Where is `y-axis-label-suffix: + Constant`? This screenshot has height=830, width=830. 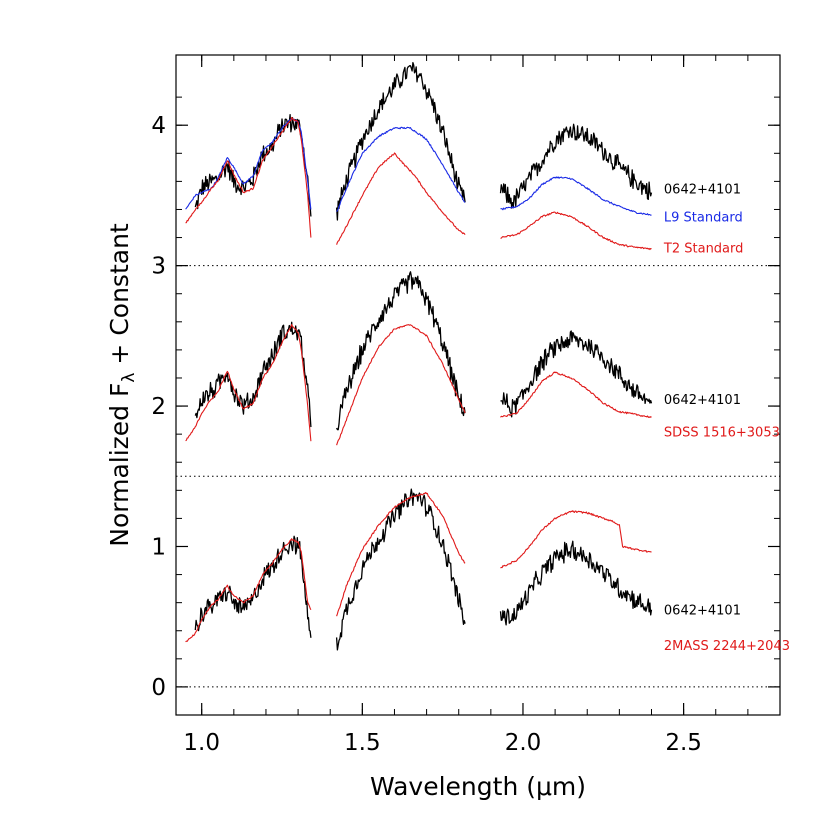
y-axis-label-suffix: + Constant is located at coordinates (119, 293).